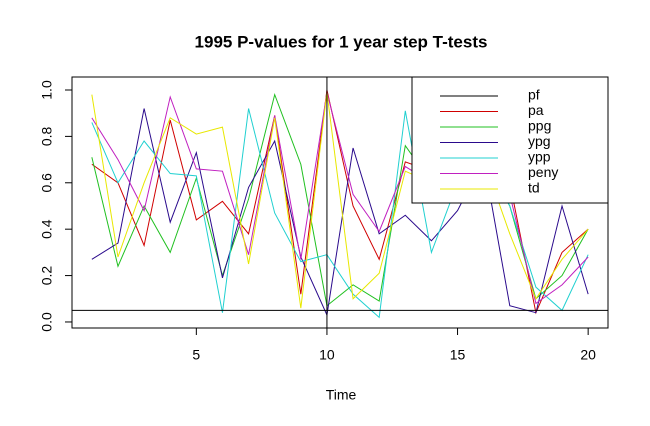  I want to click on legend-label: ppg, so click(539, 126).